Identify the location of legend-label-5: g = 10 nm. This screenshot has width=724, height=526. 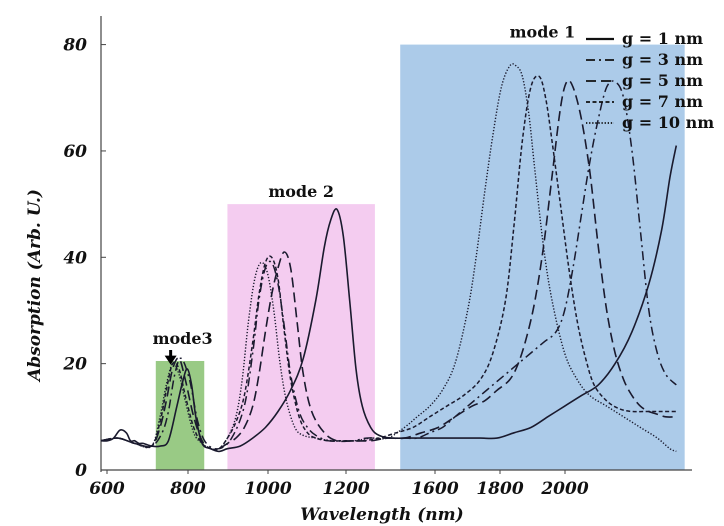
(668, 122).